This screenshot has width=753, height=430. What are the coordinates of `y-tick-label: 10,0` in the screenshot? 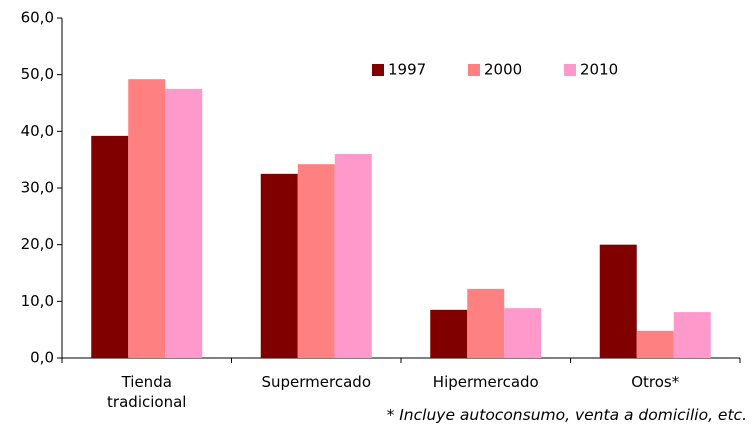 It's located at (37, 301).